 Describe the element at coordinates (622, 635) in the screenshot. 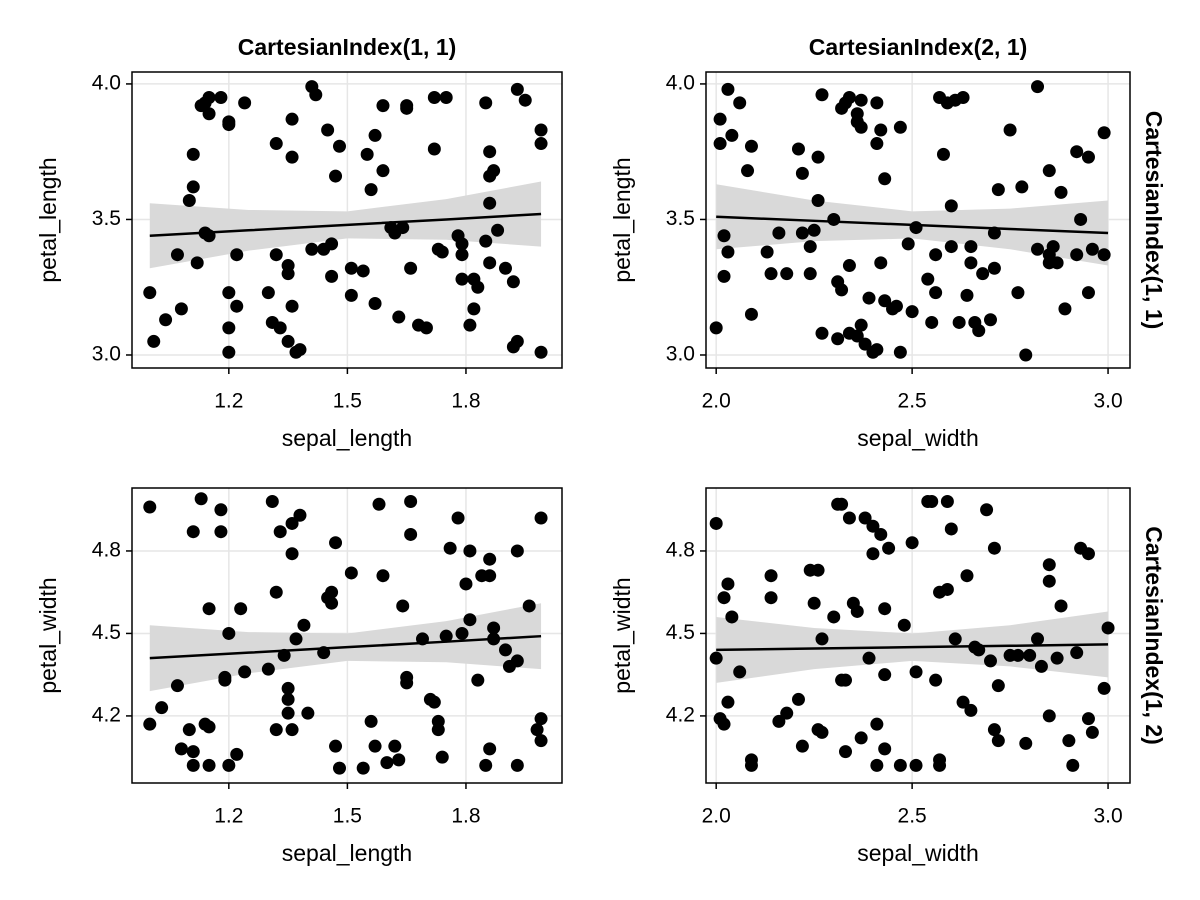

I see `y-axis-label: petal_width` at that location.